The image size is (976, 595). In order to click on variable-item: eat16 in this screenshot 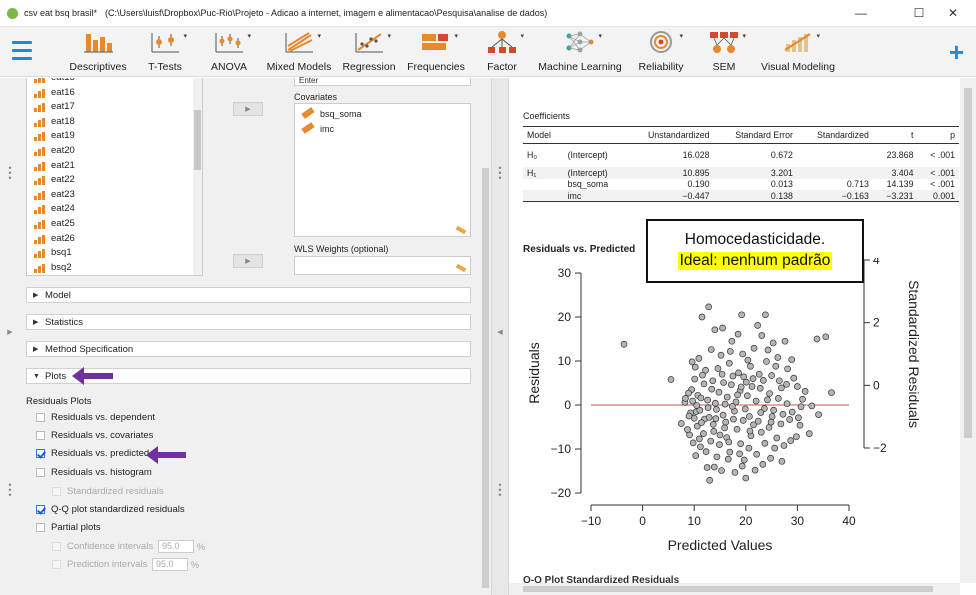, I will do `click(114, 93)`.